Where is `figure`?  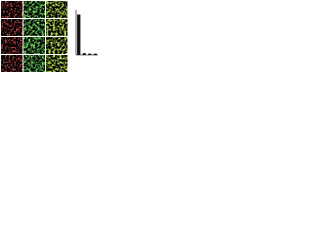 figure is located at coordinates (49, 36).